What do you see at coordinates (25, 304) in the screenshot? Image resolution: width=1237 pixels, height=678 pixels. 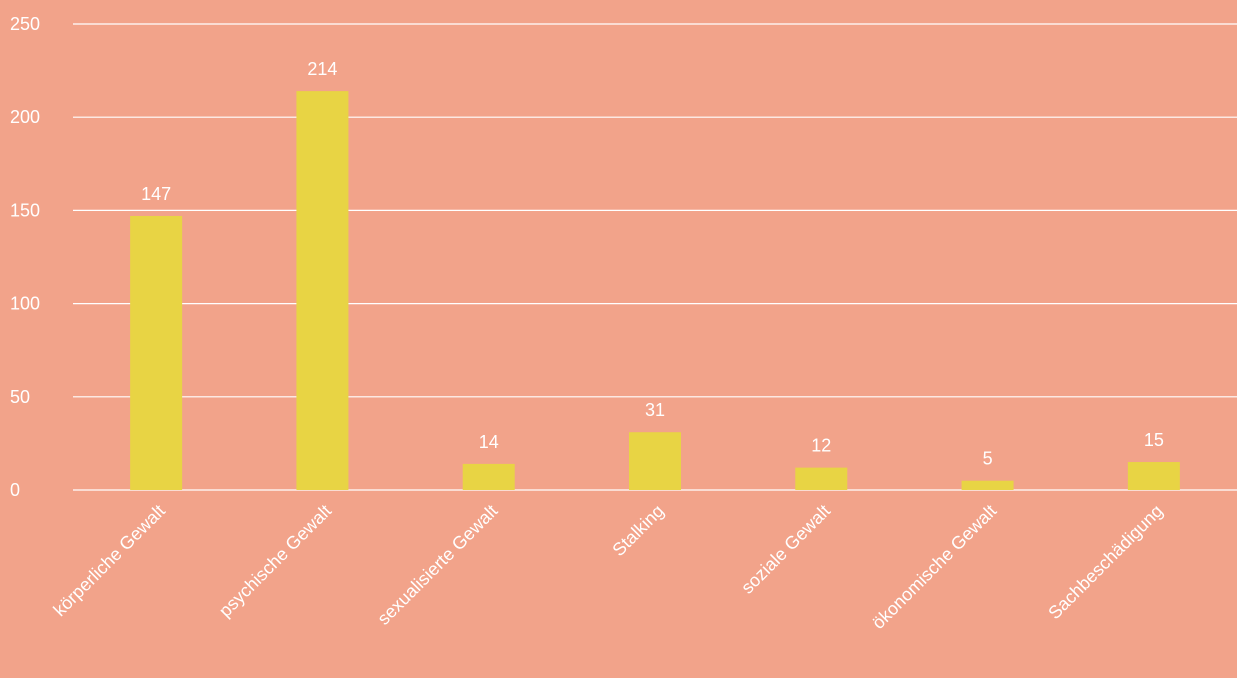 I see `y-tick-label: 100` at bounding box center [25, 304].